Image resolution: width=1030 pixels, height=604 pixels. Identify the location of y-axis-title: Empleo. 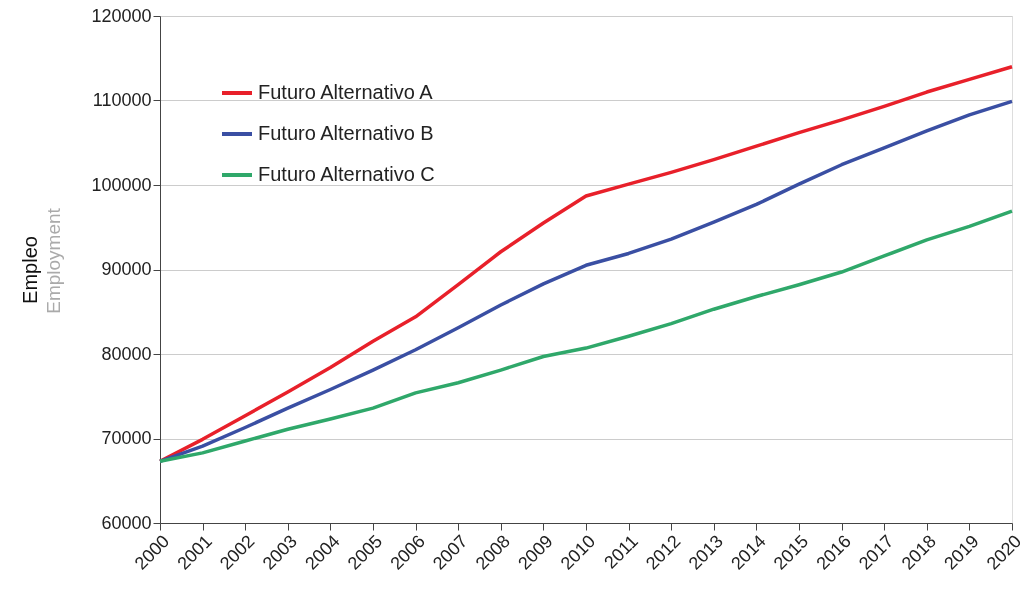
(30, 270).